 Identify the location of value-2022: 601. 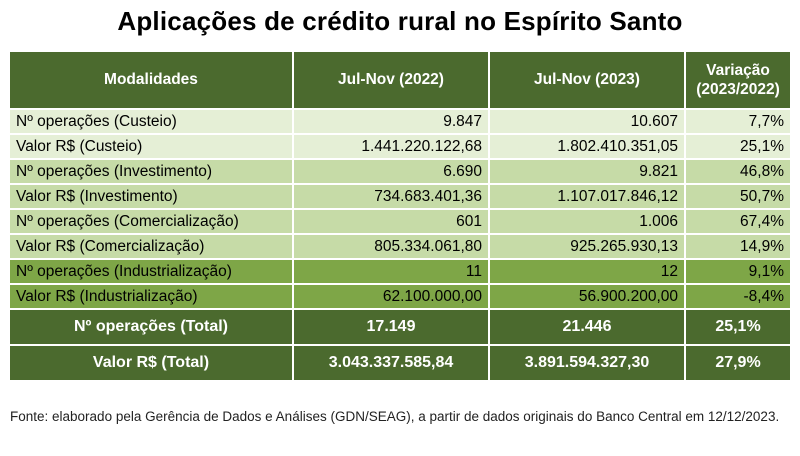
(391, 221).